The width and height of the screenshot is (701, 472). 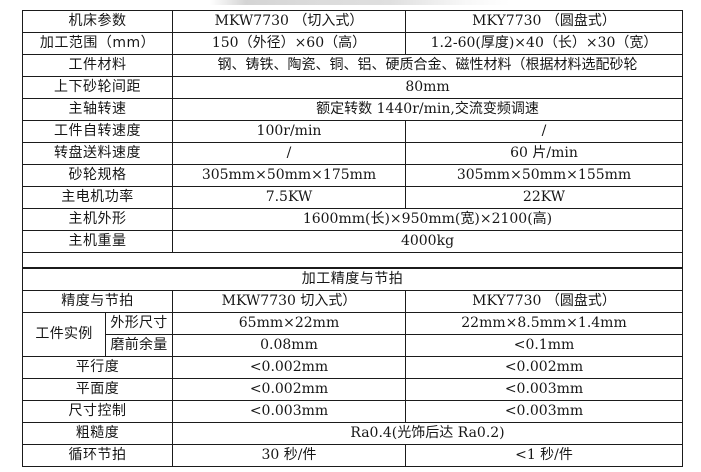 What do you see at coordinates (97, 21) in the screenshot?
I see `header-param-label: 机床参数` at bounding box center [97, 21].